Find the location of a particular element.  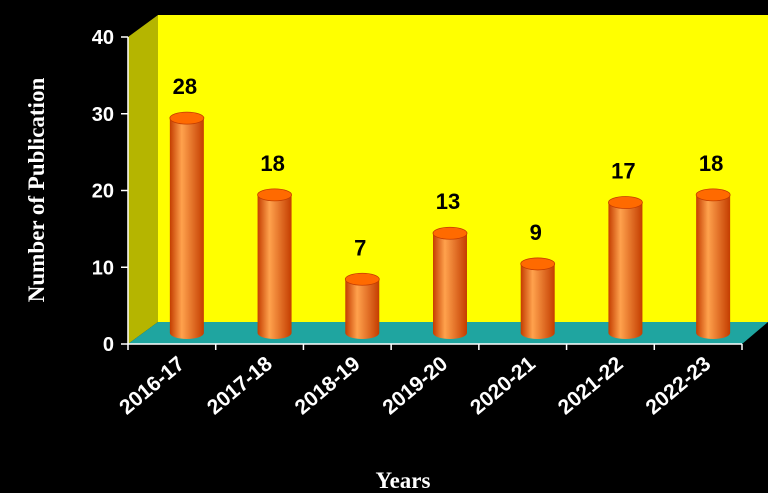

data-label: 7 is located at coordinates (360, 247).